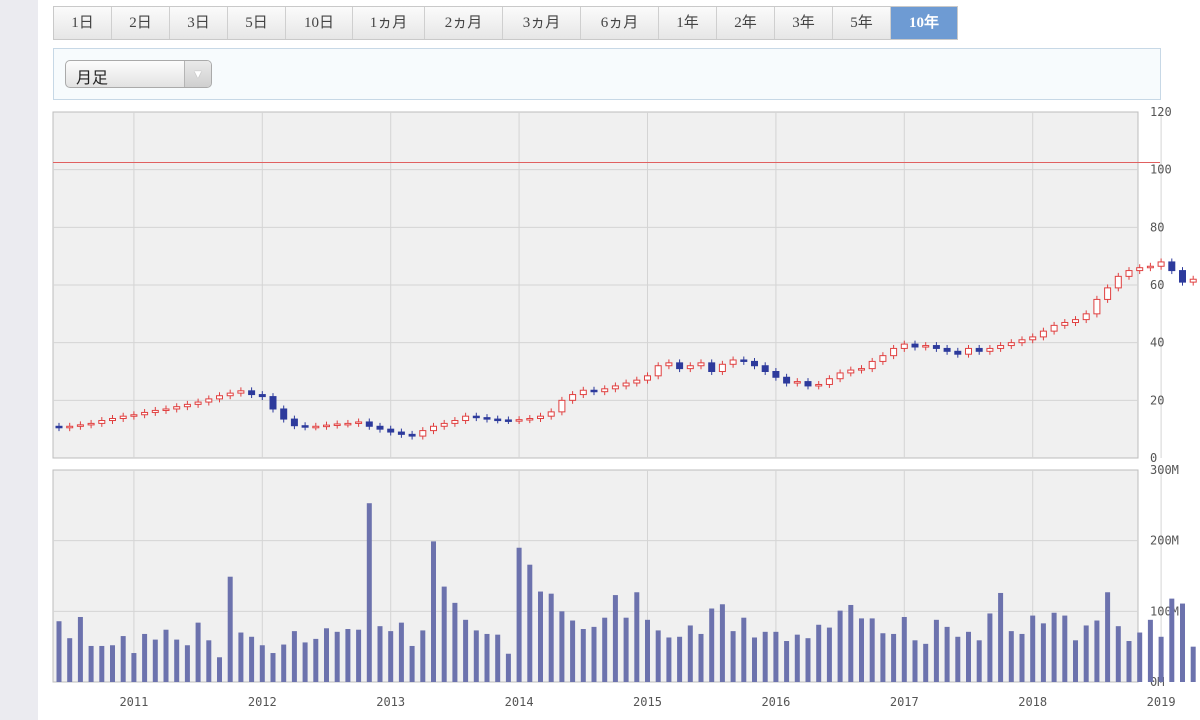 The image size is (1200, 720). I want to click on left-edge-strip, so click(19, 360).